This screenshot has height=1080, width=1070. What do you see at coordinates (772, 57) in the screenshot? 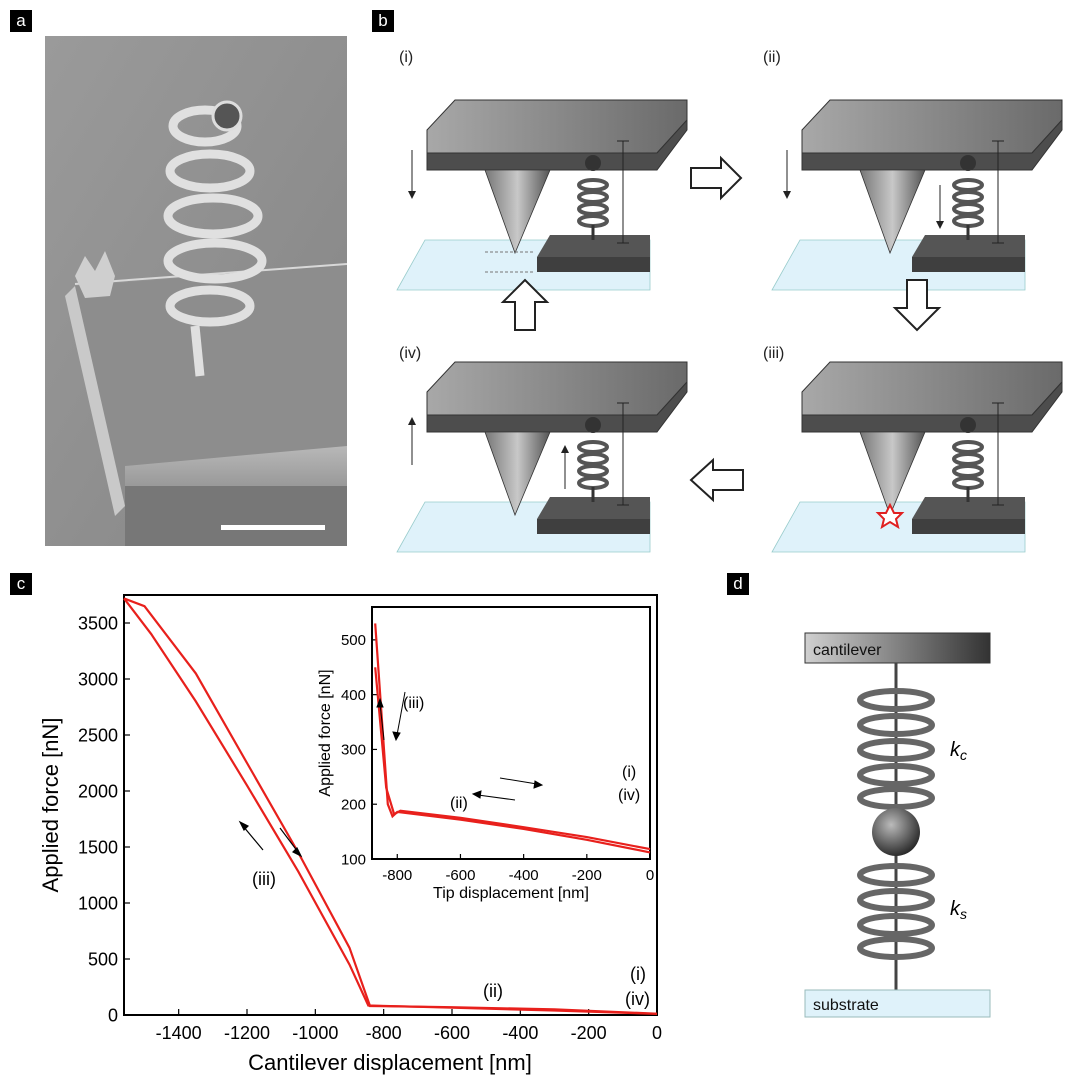
I see `step-label-ii: (ii)` at bounding box center [772, 57].